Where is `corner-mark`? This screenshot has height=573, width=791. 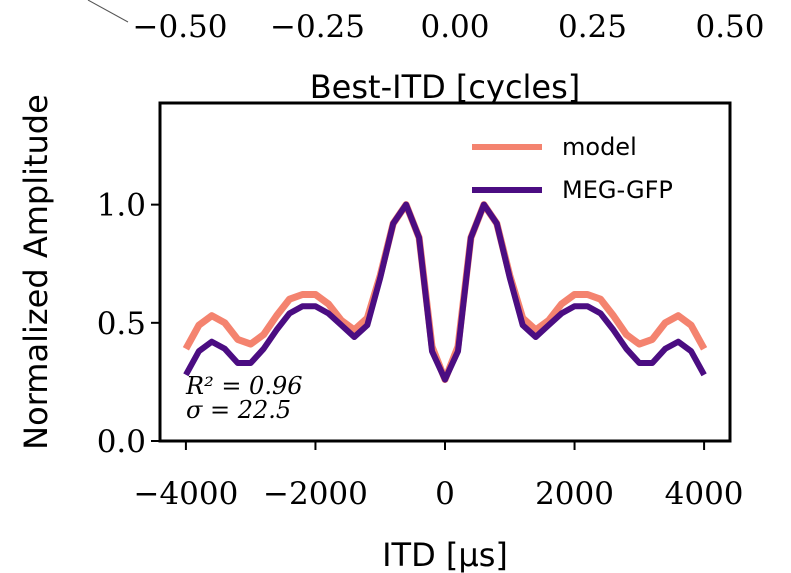
corner-mark is located at coordinates (108, 11).